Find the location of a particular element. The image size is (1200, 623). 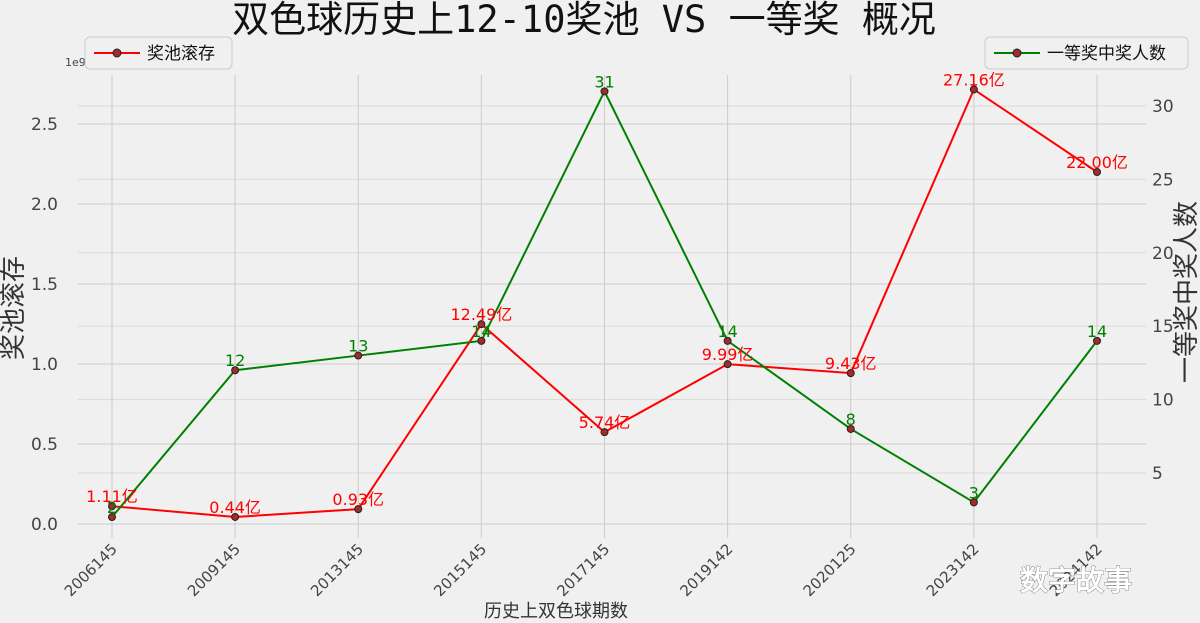

legend-label-pool: 奖池滚存 is located at coordinates (181, 54).